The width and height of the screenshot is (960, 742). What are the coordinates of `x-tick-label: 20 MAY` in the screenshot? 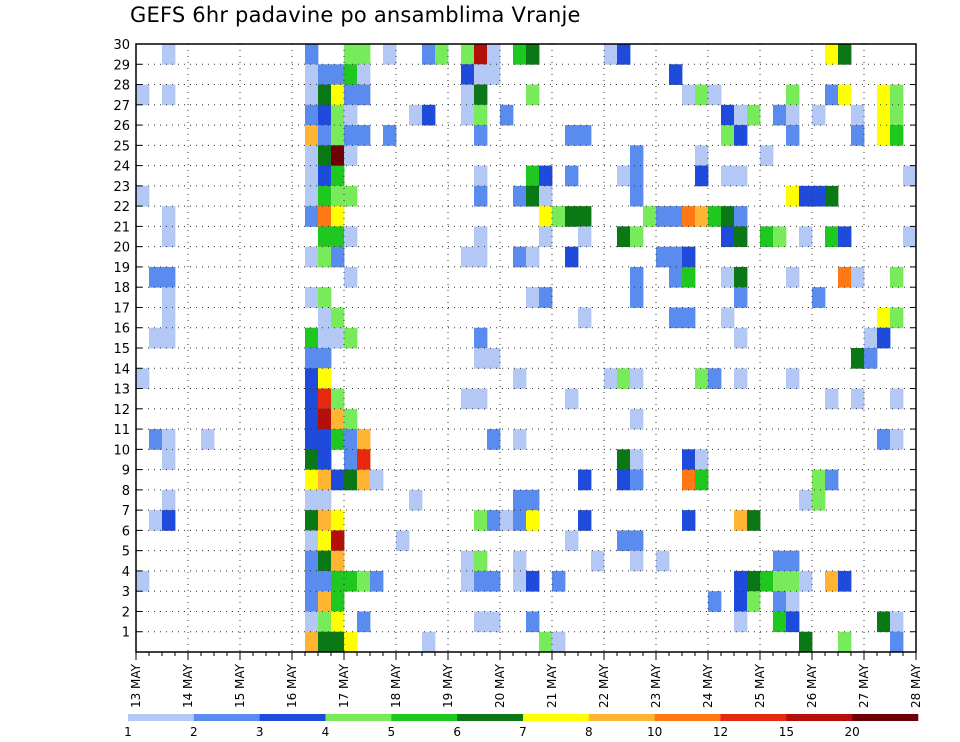 It's located at (500, 685).